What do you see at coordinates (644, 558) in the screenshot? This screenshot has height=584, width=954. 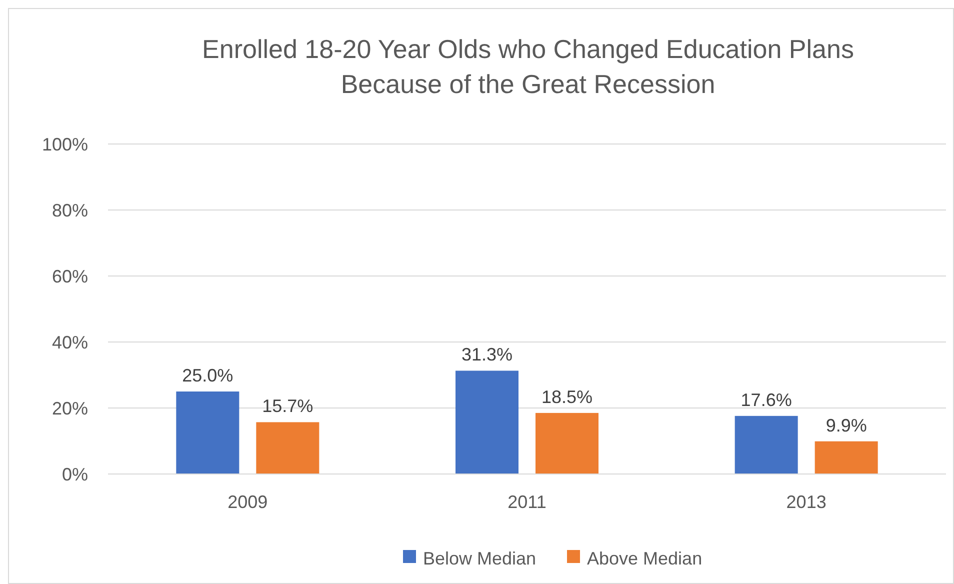 I see `legend-label: Above Median` at bounding box center [644, 558].